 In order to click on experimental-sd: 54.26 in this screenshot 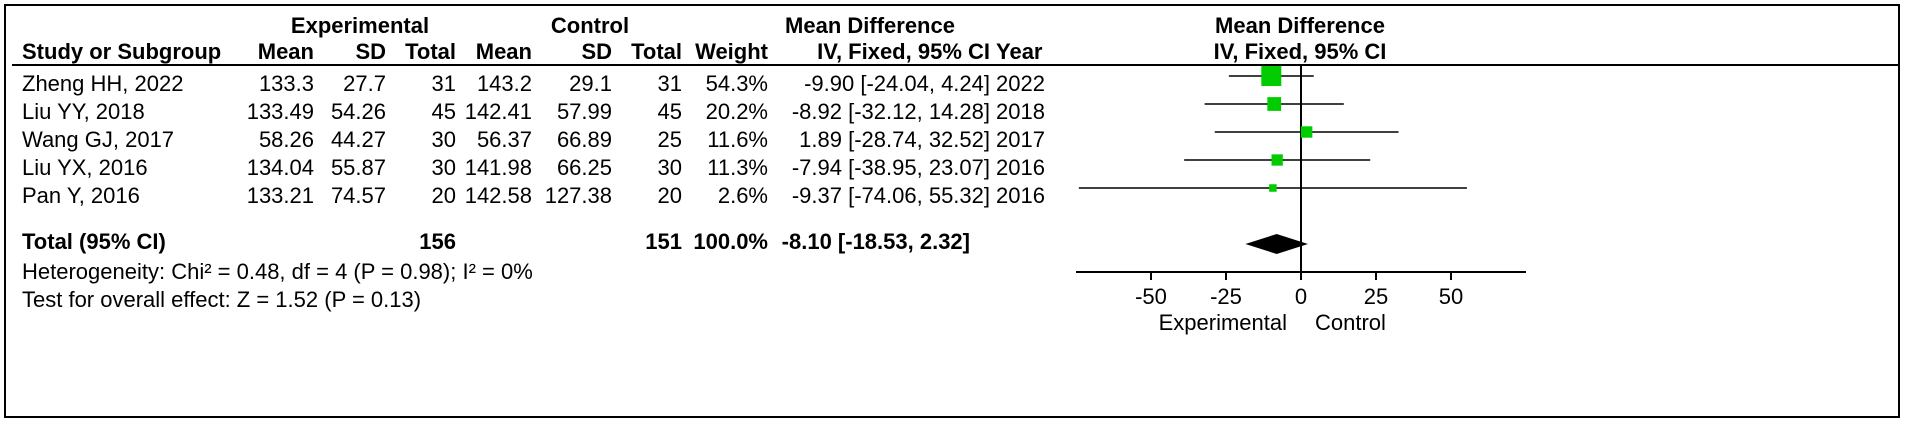, I will do `click(358, 111)`.